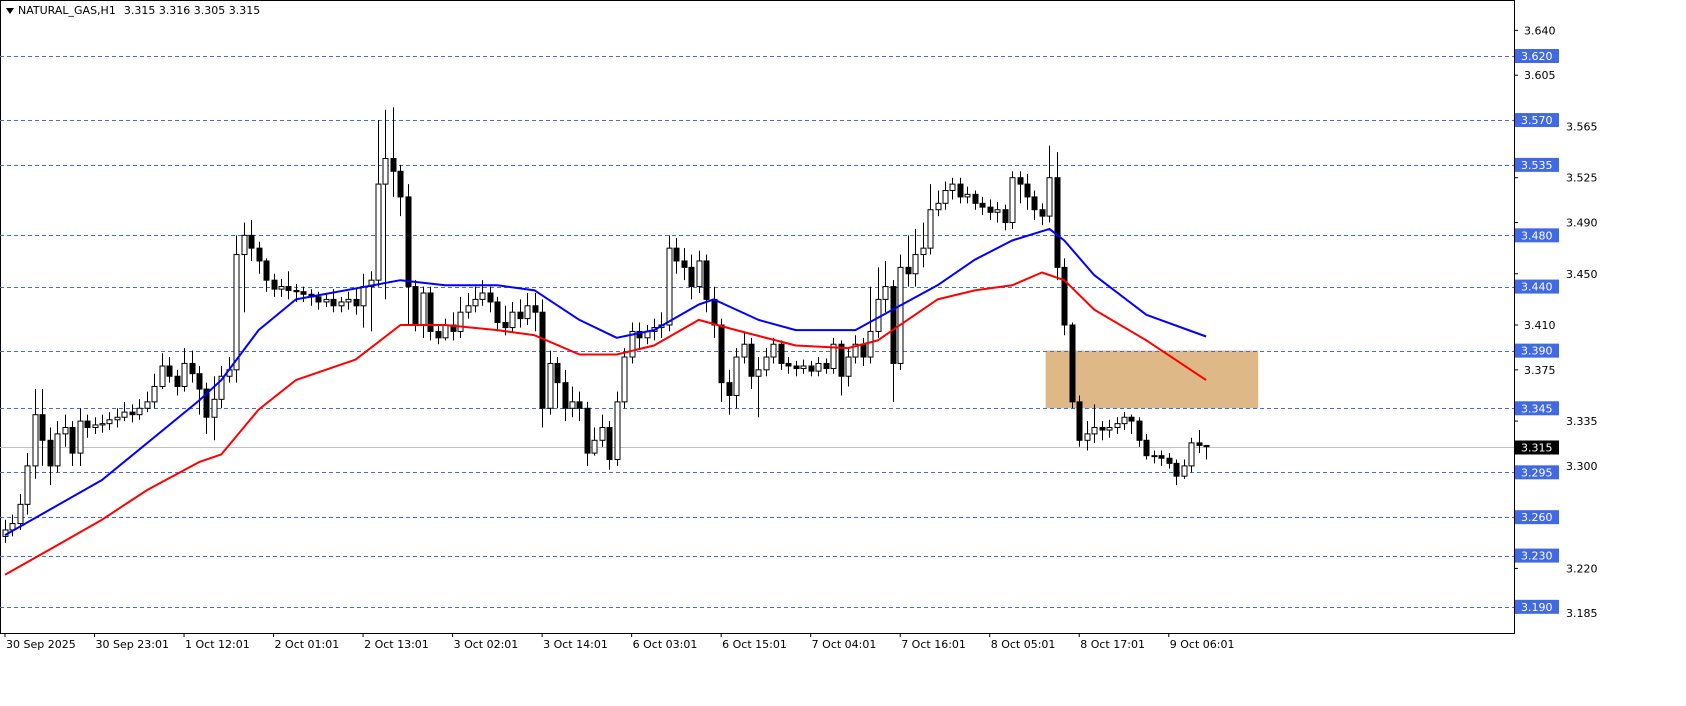  Describe the element at coordinates (10, 10) in the screenshot. I see `dropdown-triangle-icon` at that location.